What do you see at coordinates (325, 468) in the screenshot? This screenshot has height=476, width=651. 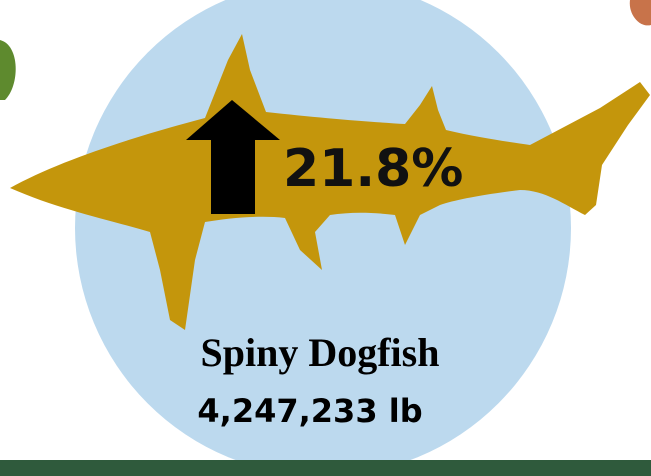 I see `bottom-bar` at bounding box center [325, 468].